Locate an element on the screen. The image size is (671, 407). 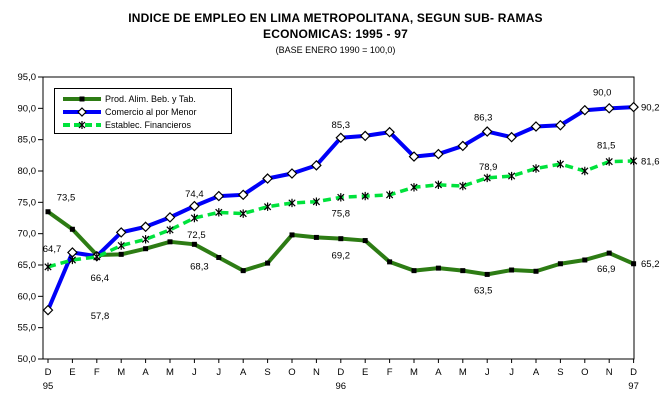
data-point-label: 66,9 is located at coordinates (606, 269).